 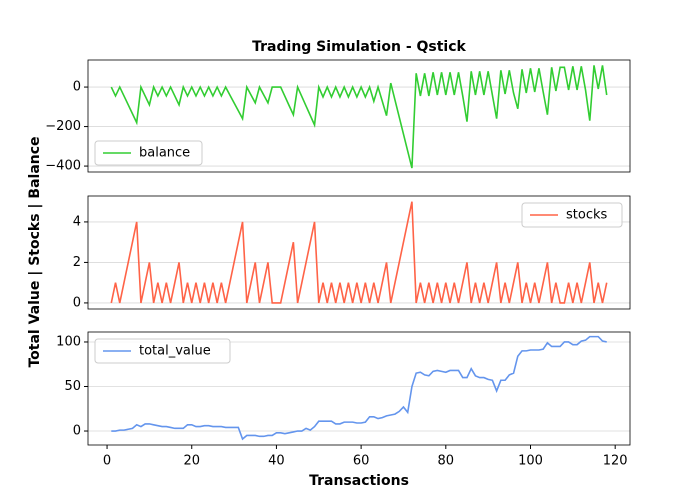 What do you see at coordinates (446, 461) in the screenshot?
I see `x-tick-label: 80` at bounding box center [446, 461].